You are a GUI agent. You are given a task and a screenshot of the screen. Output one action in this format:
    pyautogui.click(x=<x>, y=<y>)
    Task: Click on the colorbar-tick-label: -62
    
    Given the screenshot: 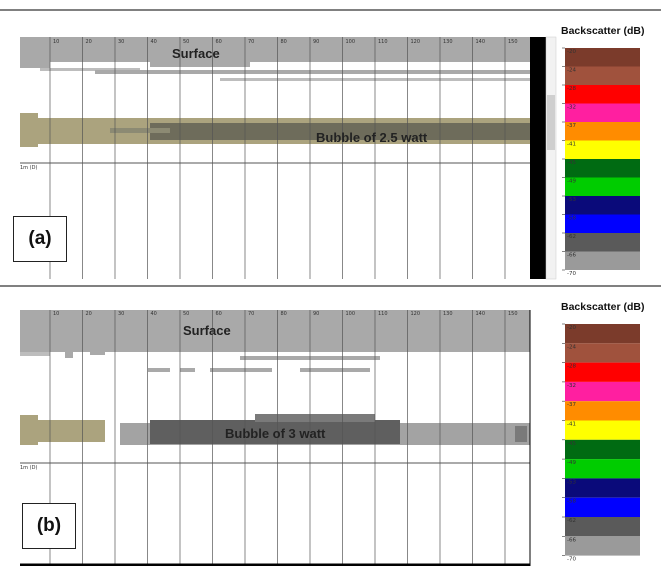 What is the action you would take?
    pyautogui.click(x=571, y=521)
    